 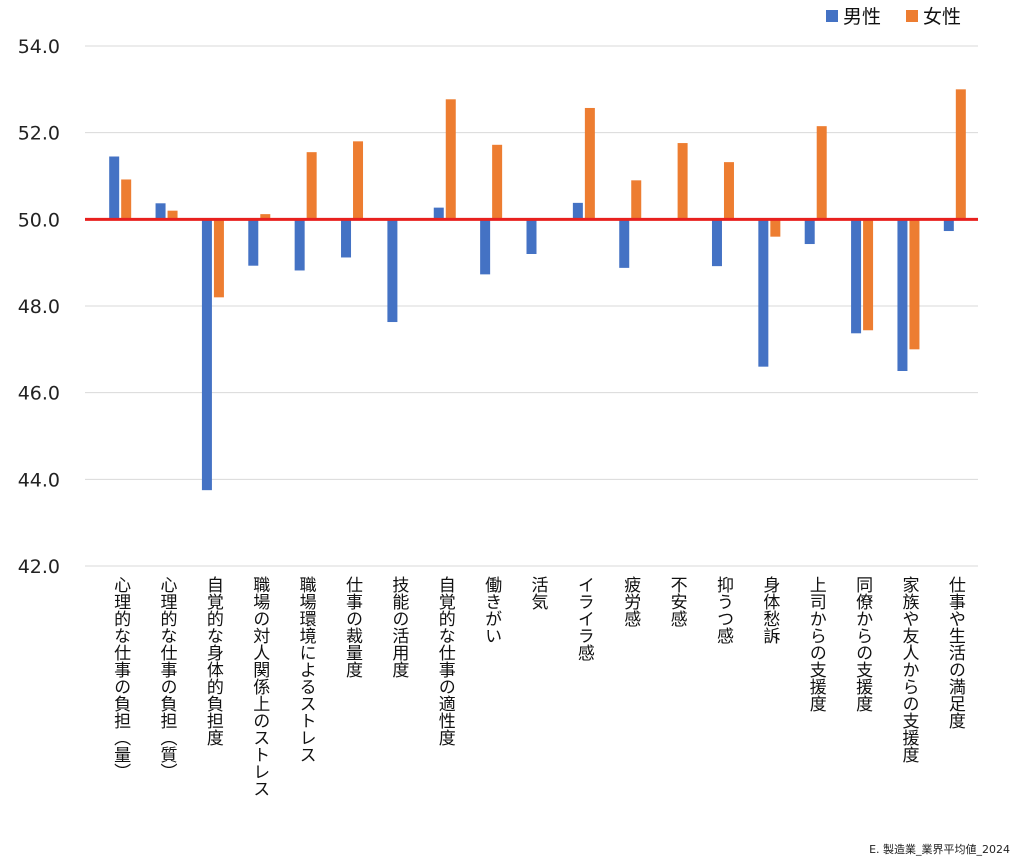 What do you see at coordinates (213, 661) in the screenshot?
I see `category-label: 自覚的な身体的負担度` at bounding box center [213, 661].